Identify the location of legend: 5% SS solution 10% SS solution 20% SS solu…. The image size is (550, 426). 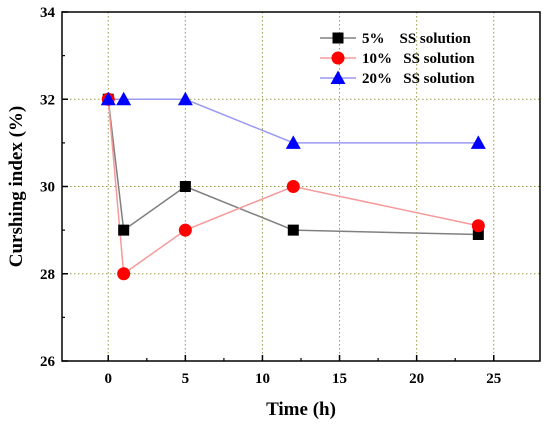
(397, 59).